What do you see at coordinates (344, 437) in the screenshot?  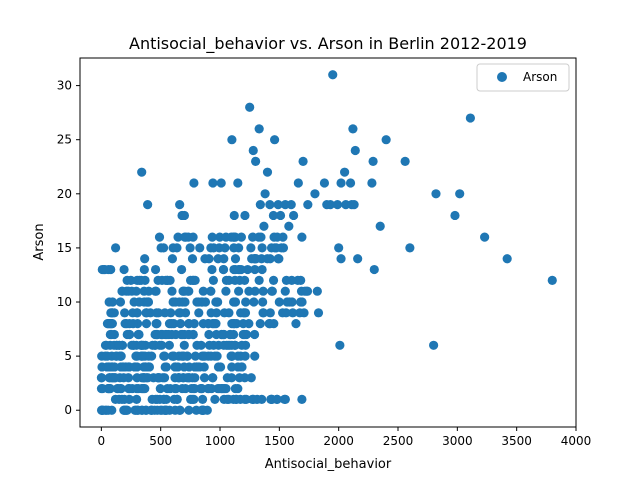 I see `x-axis-ticks: 0 500 1000 1500 2000 2500 3000 3500 4000` at bounding box center [344, 437].